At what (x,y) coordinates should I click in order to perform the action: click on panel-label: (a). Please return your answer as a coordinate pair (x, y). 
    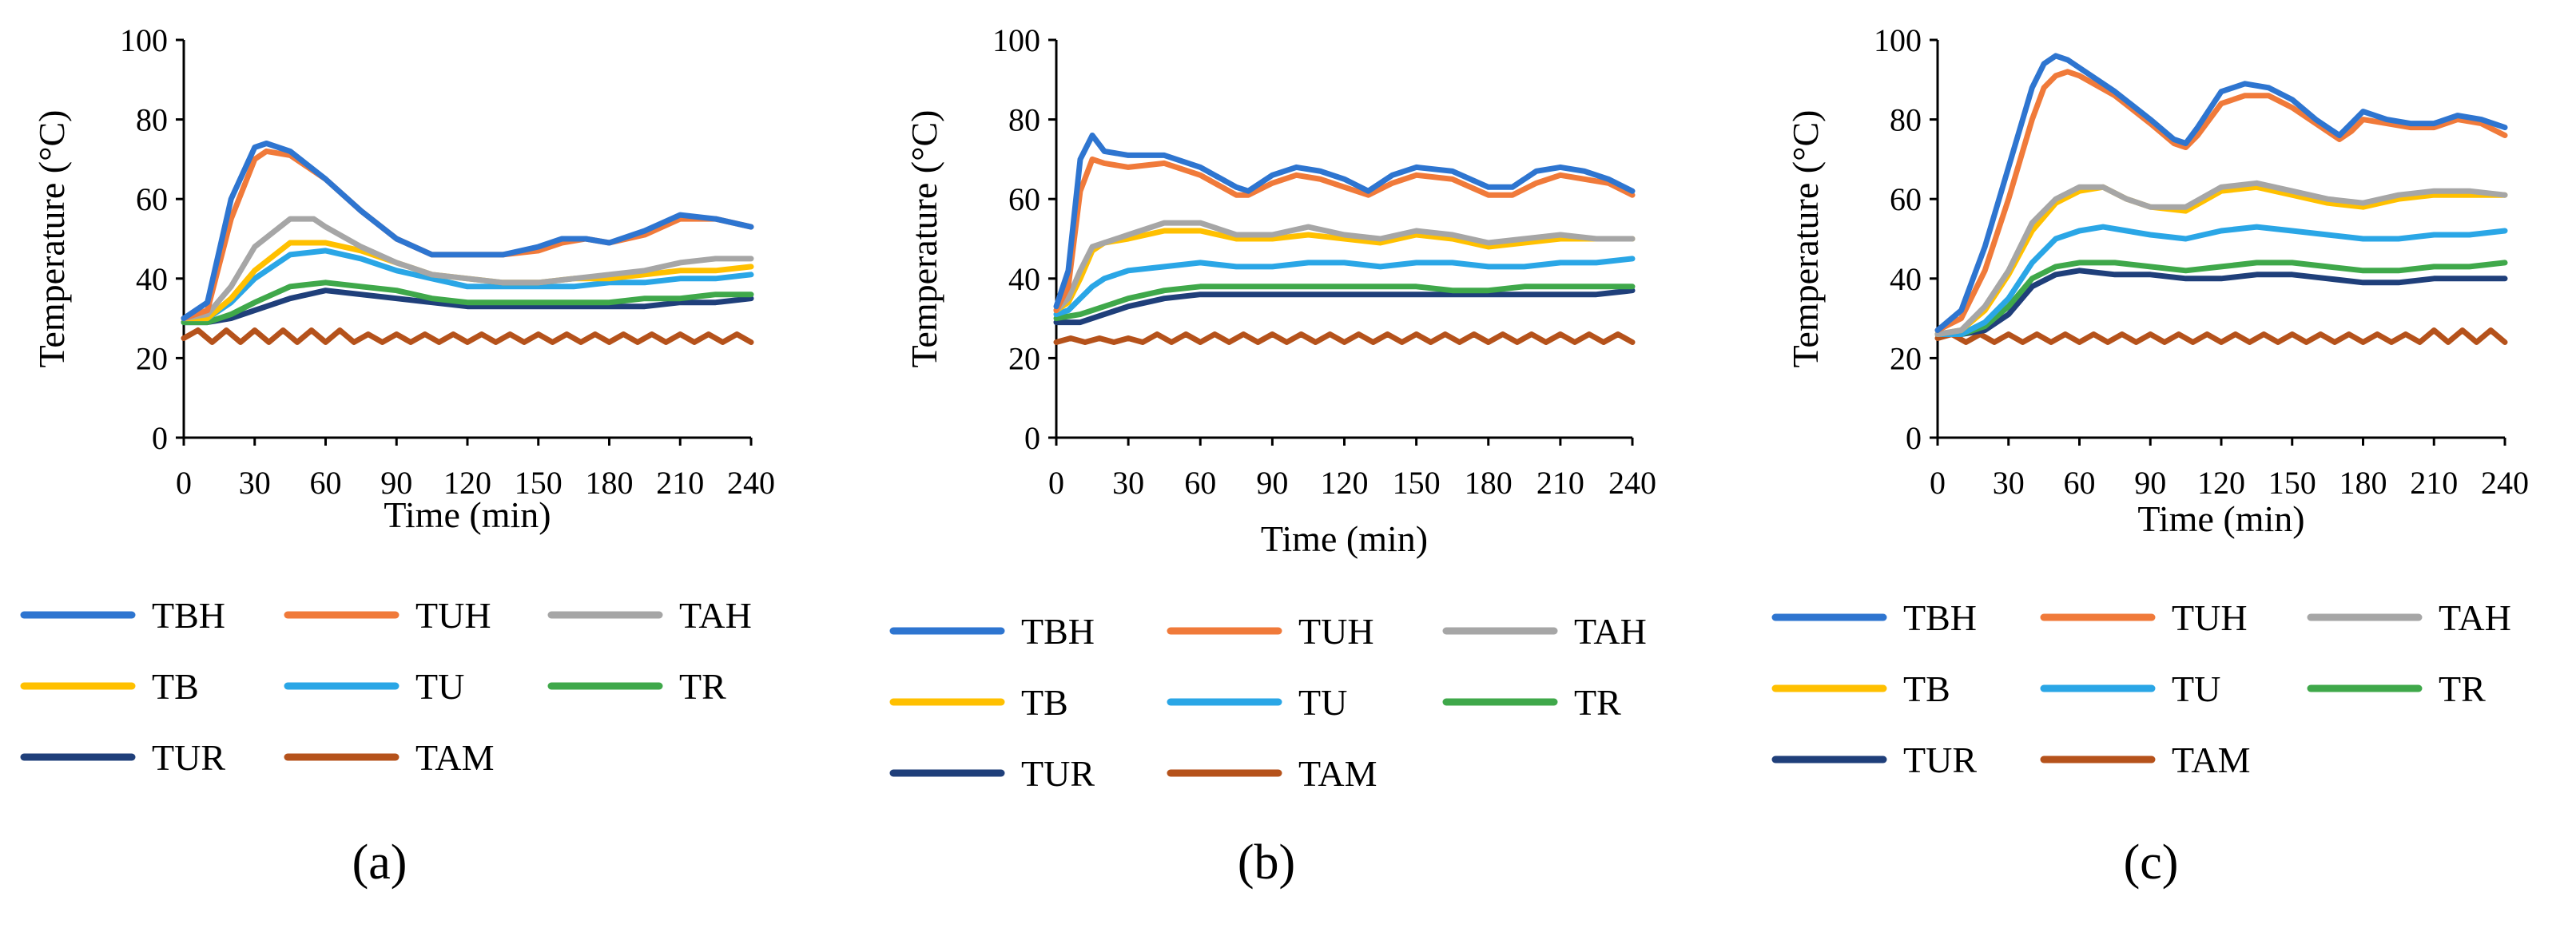
    Looking at the image, I should click on (379, 862).